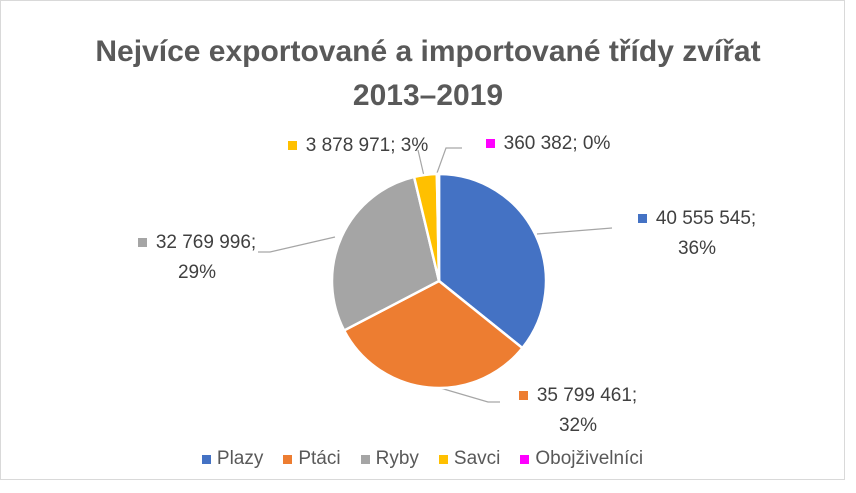  What do you see at coordinates (587, 410) in the screenshot?
I see `data-label: 35 799 461; 32%` at bounding box center [587, 410].